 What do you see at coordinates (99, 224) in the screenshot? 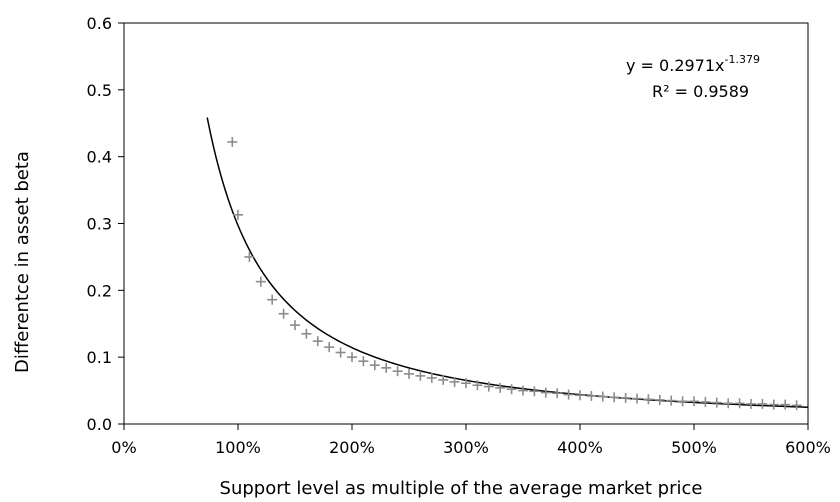
I see `y-tick-label: 0.3` at bounding box center [99, 224].